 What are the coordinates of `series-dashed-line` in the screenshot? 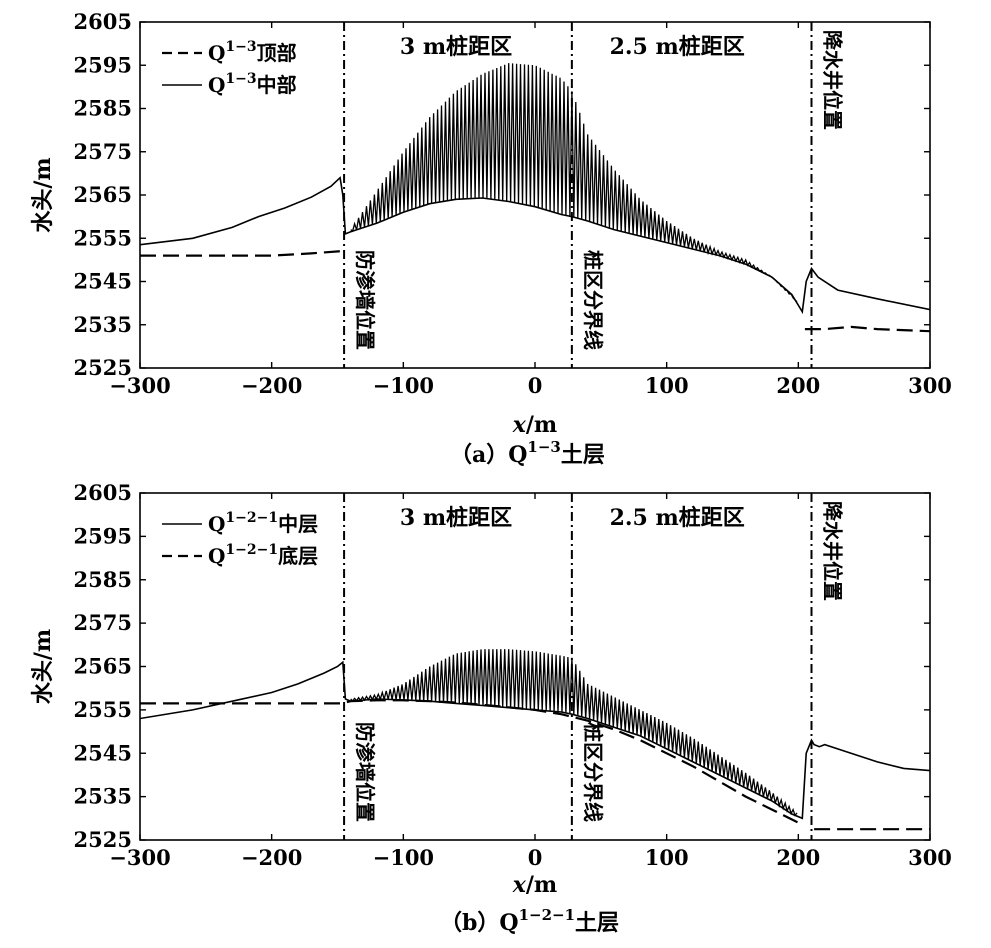 It's located at (535, 291).